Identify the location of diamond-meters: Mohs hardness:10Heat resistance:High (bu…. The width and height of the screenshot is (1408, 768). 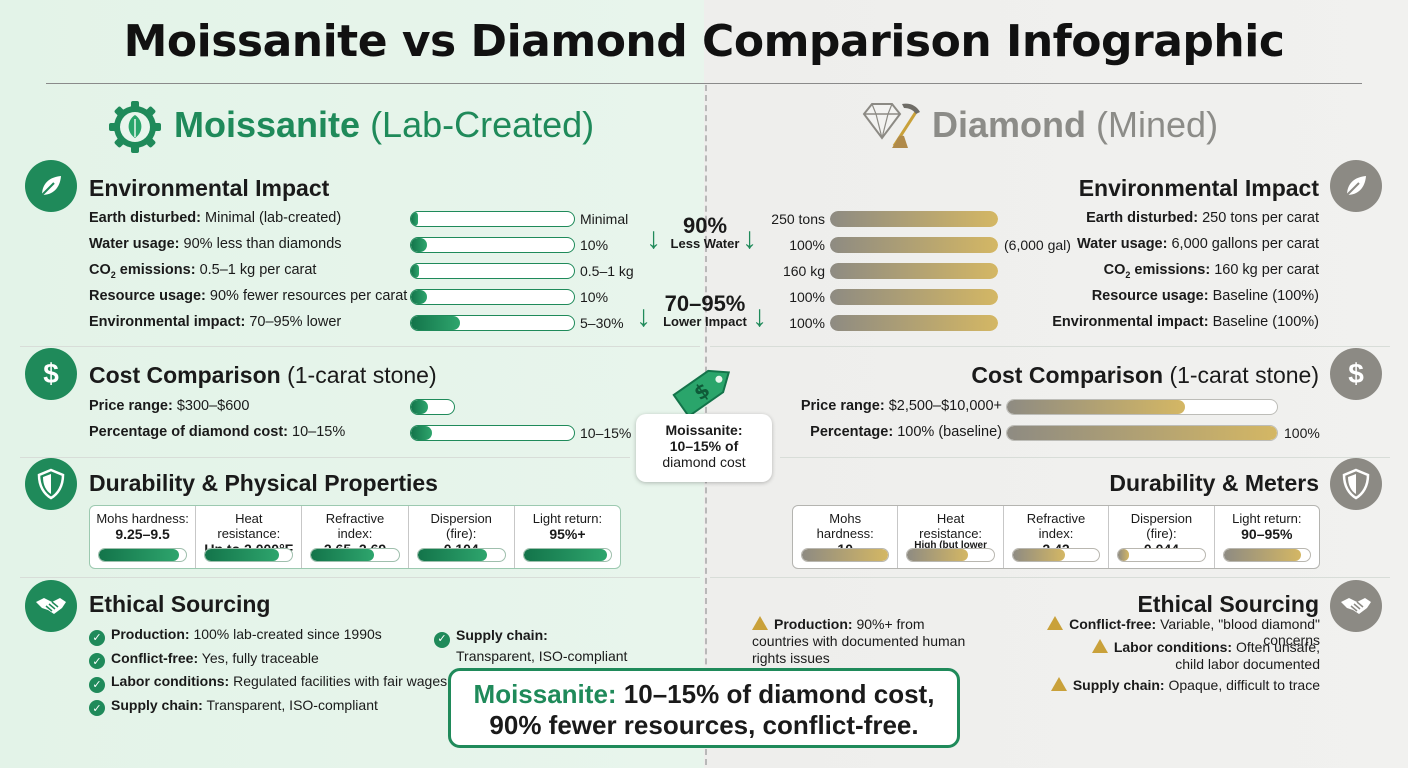
(1056, 537).